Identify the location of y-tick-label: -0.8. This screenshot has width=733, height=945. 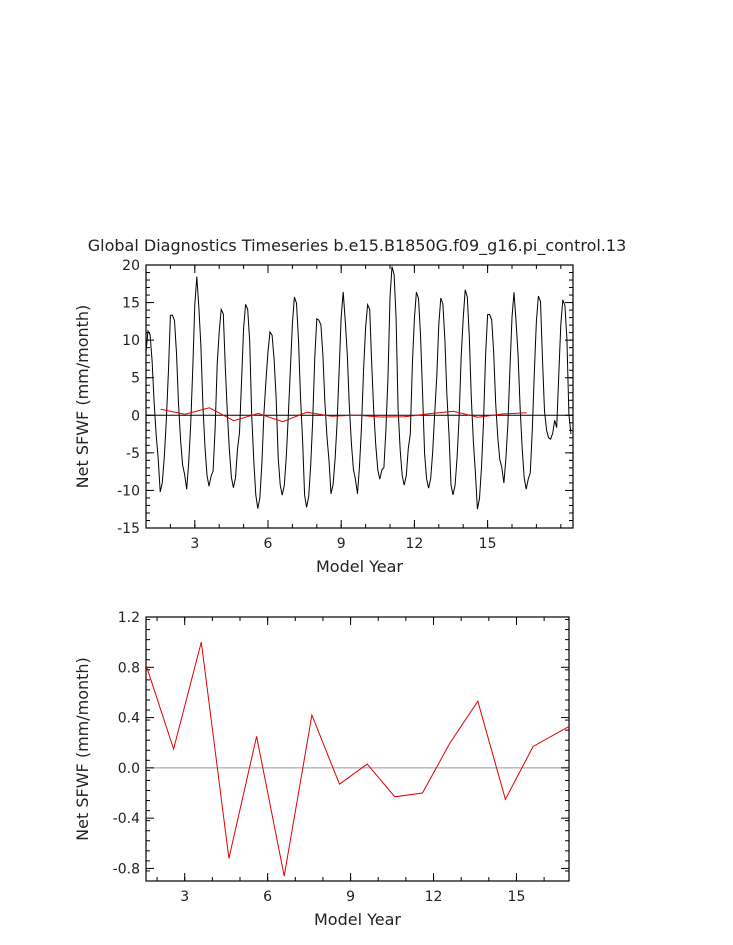
(126, 869).